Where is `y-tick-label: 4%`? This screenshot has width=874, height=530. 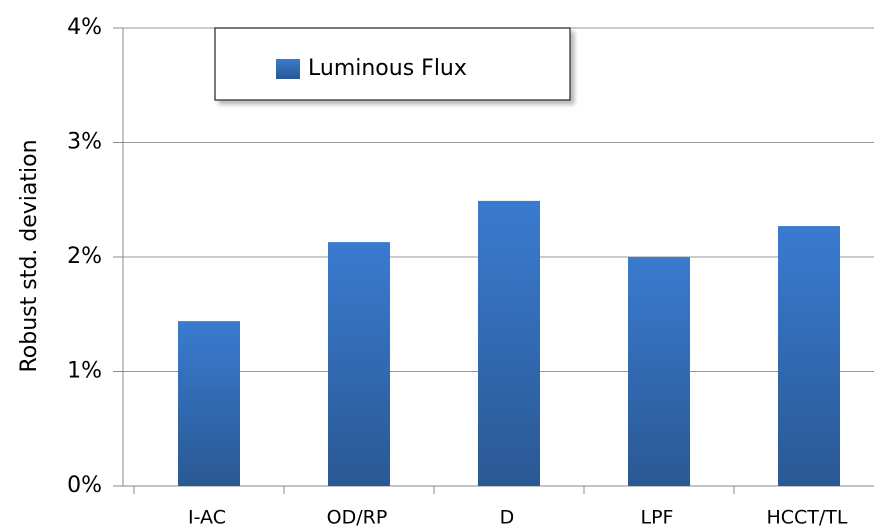
y-tick-label: 4% is located at coordinates (84, 27).